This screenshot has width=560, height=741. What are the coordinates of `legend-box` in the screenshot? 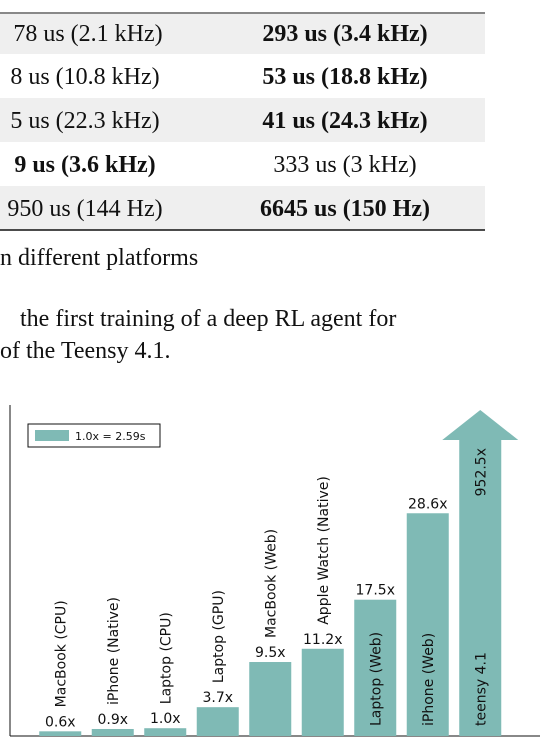 It's located at (94, 435).